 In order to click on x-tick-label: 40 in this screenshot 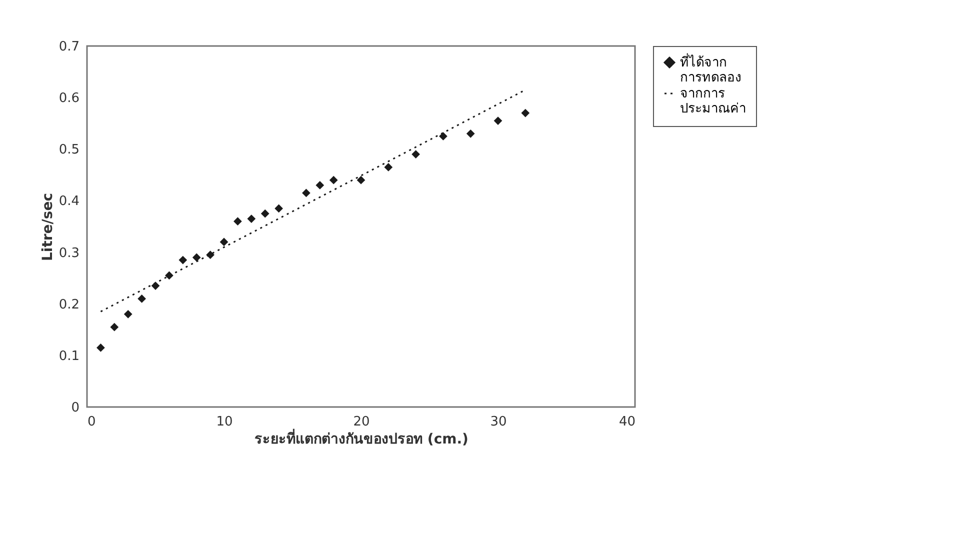, I will do `click(627, 422)`.